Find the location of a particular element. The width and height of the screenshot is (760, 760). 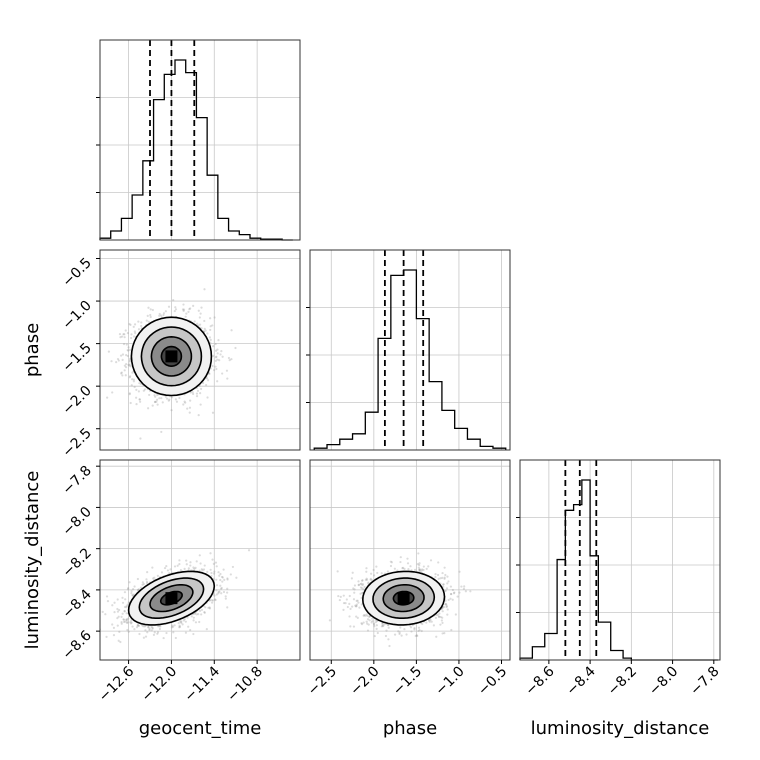

contour-line is located at coordinates (171, 356).